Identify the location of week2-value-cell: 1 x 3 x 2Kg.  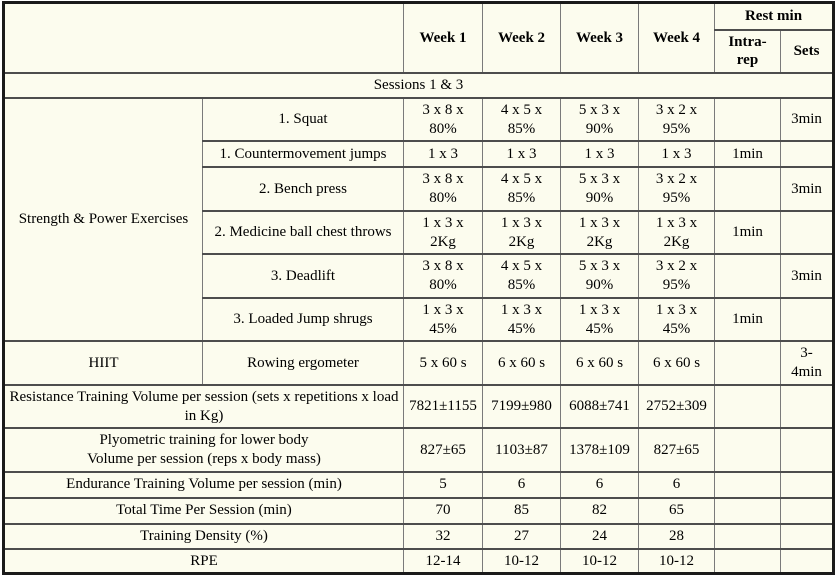
(521, 232).